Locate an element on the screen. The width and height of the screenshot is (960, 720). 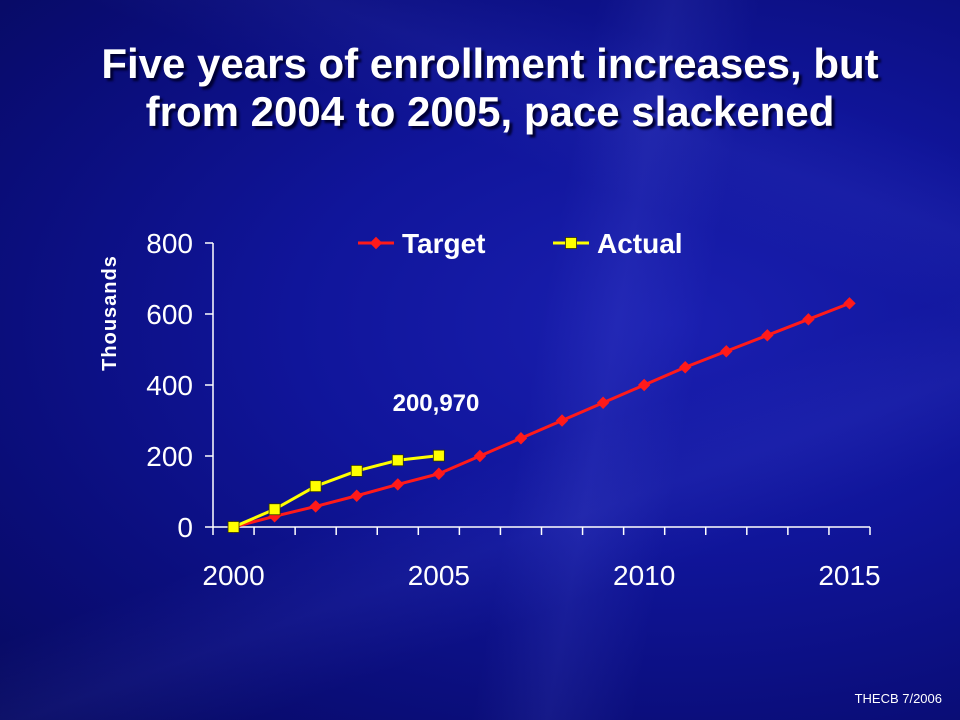
x-tick-label: 2010 is located at coordinates (644, 575).